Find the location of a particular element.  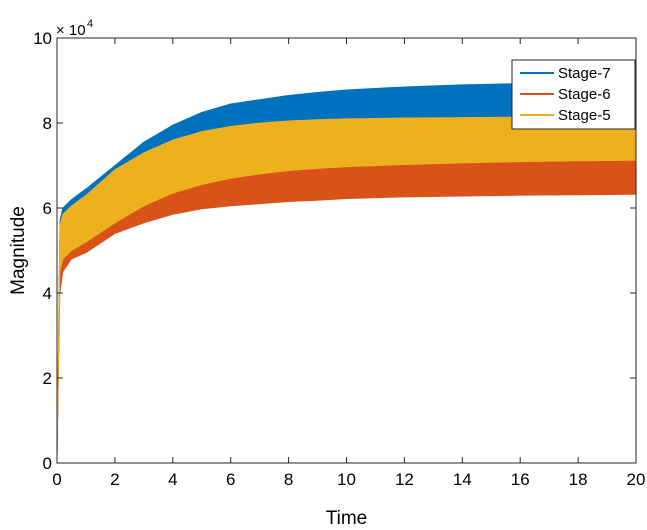

x-tick-label: 10 is located at coordinates (346, 479).